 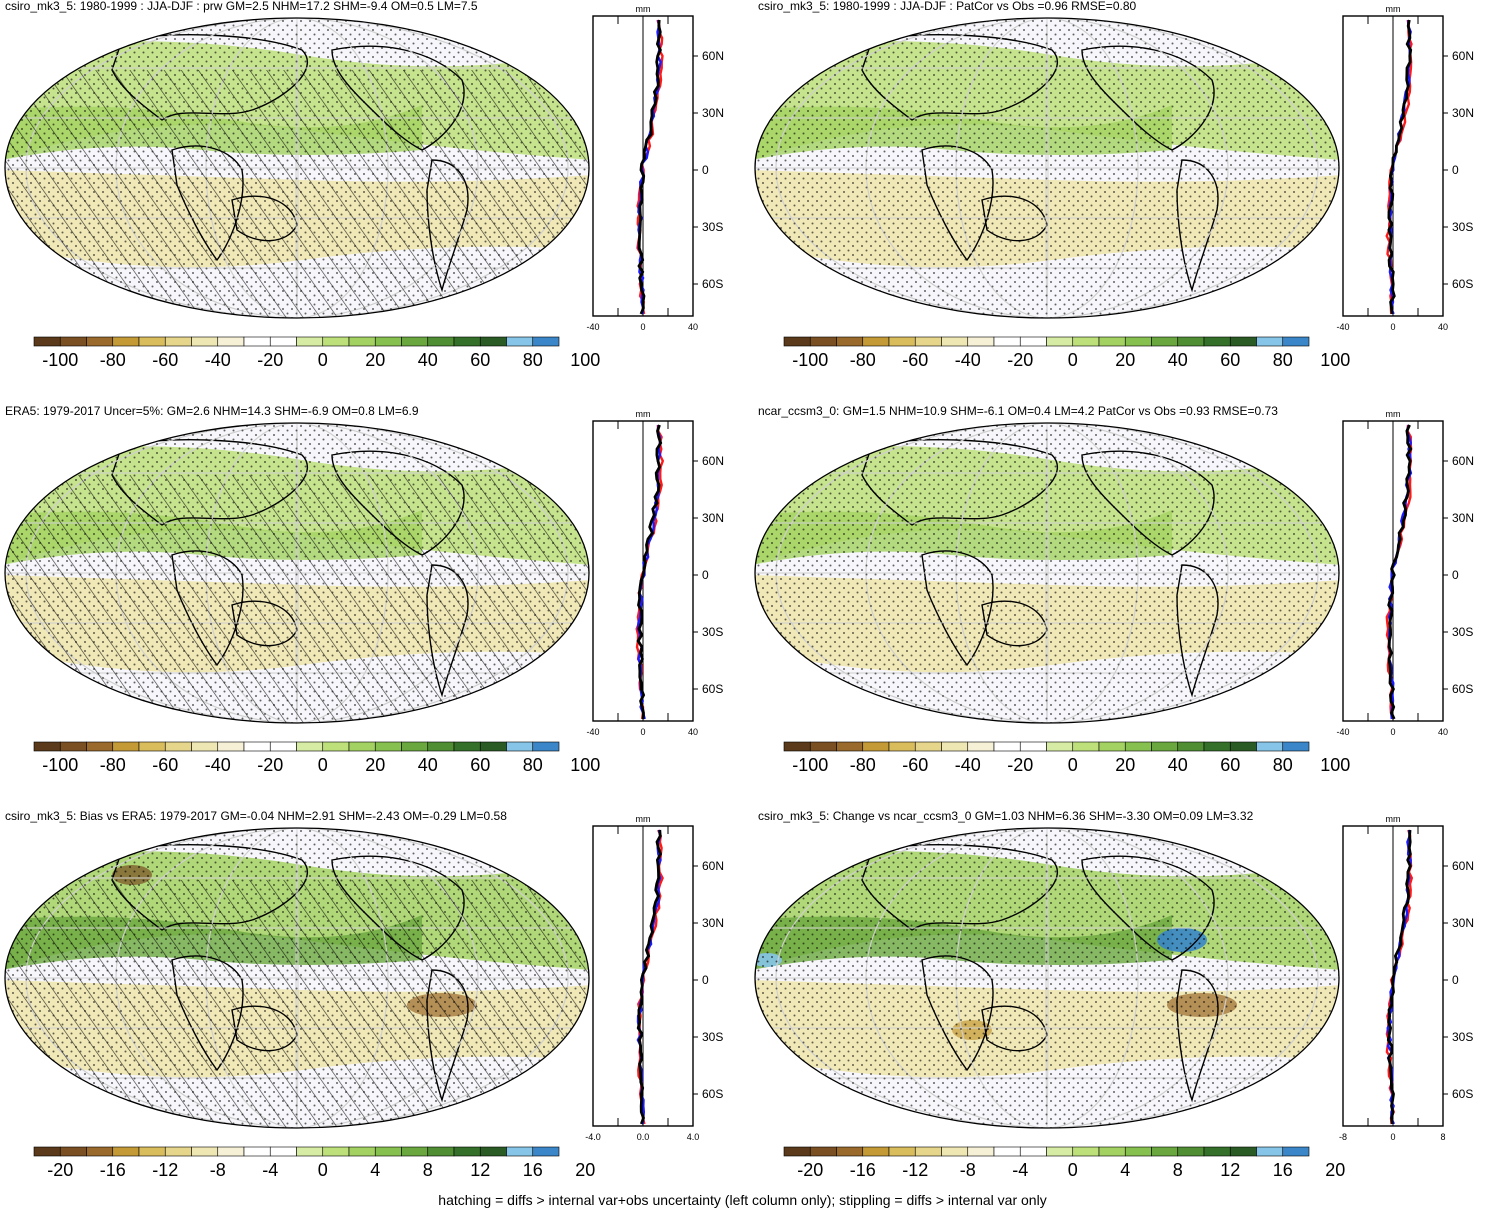 I want to click on world-map, so click(x=297, y=573).